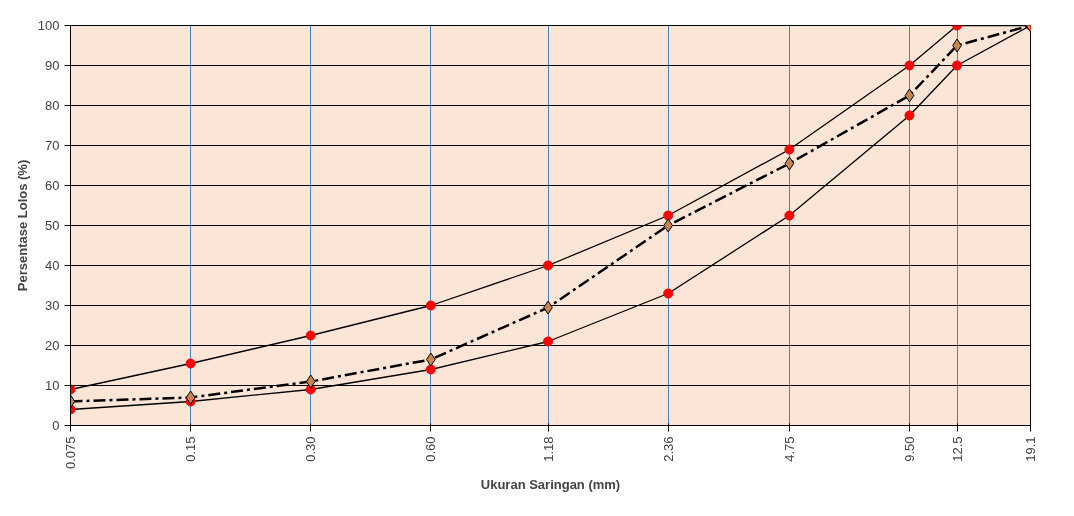 The height and width of the screenshot is (516, 1074). Describe the element at coordinates (957, 449) in the screenshot. I see `x-tick-label: 12.5` at that location.